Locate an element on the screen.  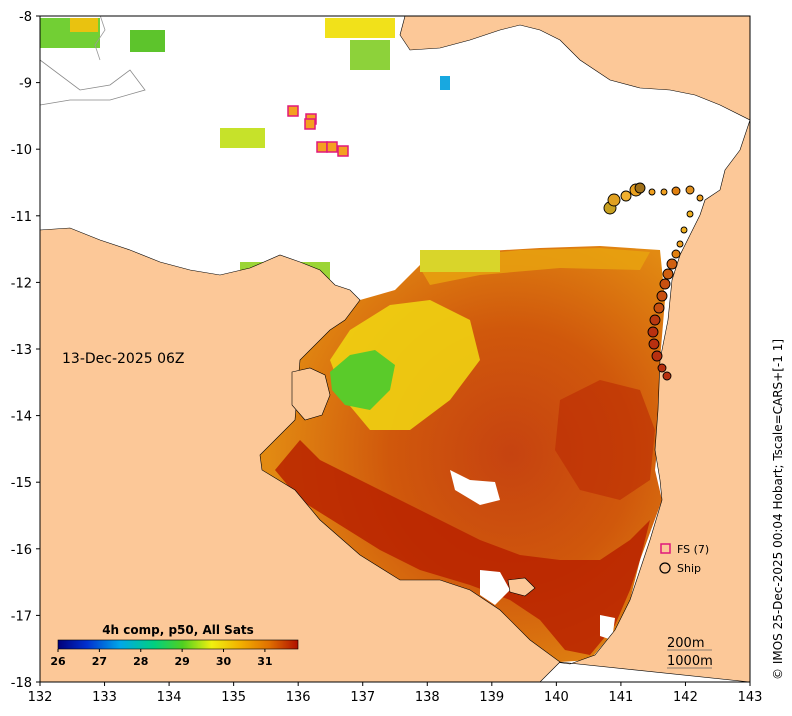
colorbar-tick-label: 30 is located at coordinates (224, 661).